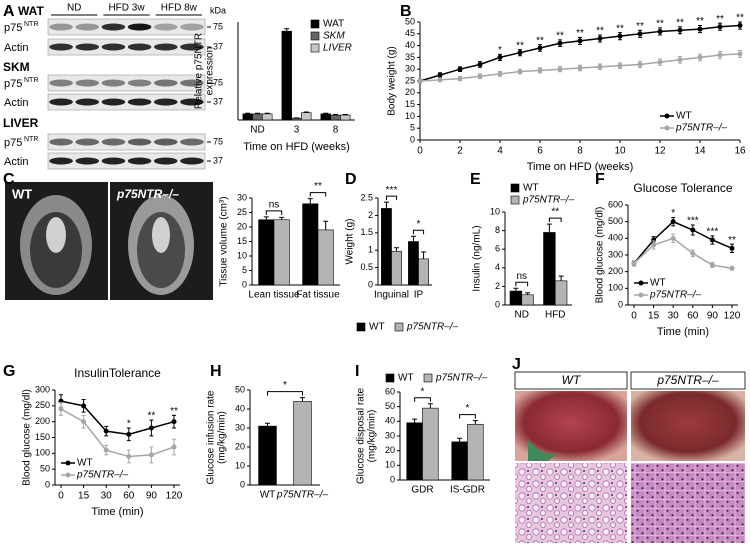 This screenshot has width=750, height=546. I want to click on row-label: Actin, so click(16, 103).